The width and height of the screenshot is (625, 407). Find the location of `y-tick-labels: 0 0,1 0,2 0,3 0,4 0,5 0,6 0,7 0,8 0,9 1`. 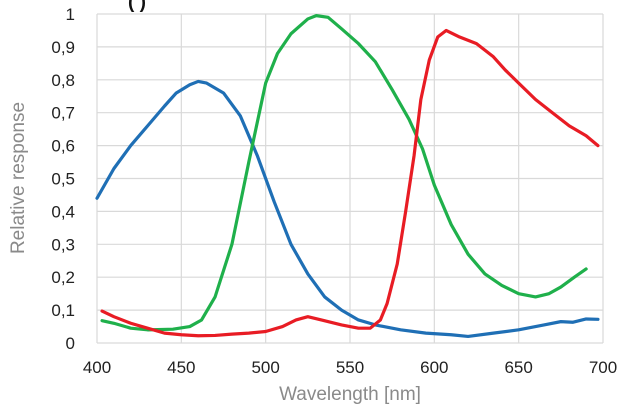

y-tick-labels: 0 0,1 0,2 0,3 0,4 0,5 0,6 0,7 0,8 0,9 1 is located at coordinates (63, 179).